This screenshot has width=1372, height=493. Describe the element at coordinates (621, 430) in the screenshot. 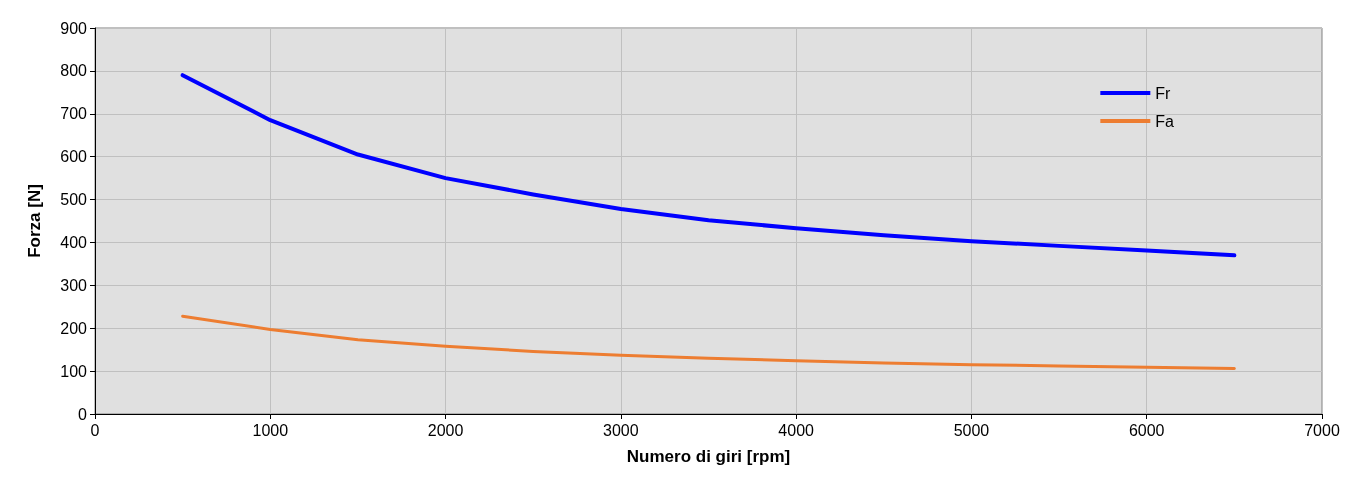

I see `x-tick-label: 3000` at that location.